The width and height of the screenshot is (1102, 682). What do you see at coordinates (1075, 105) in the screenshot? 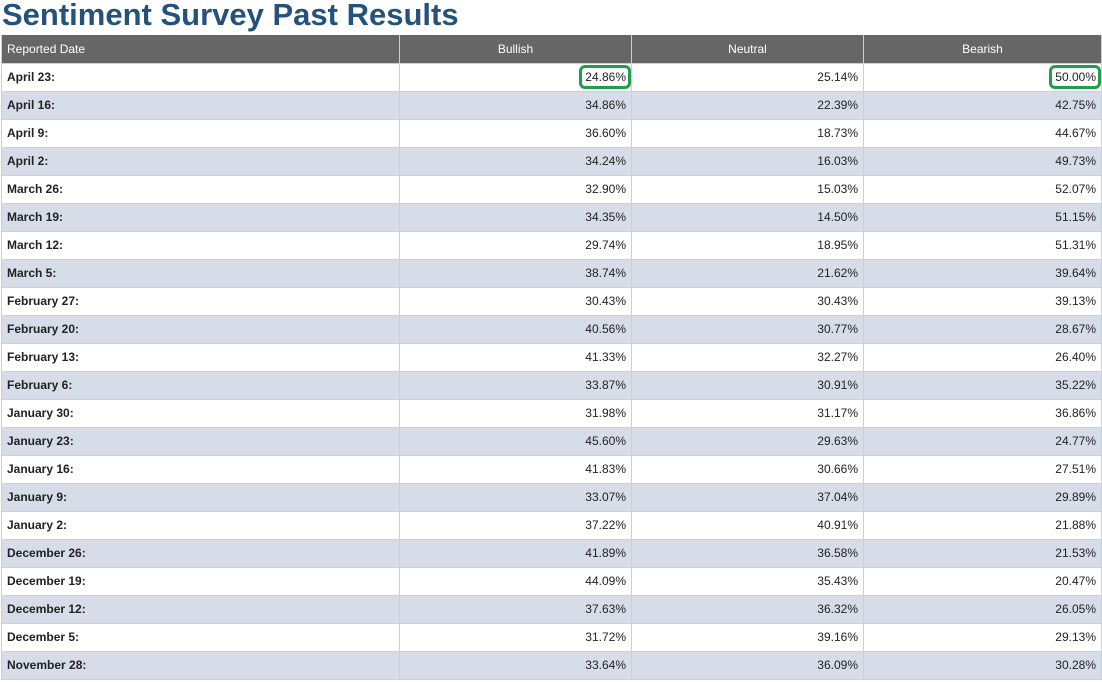
I see `bearish-value: 42.75%` at bounding box center [1075, 105].